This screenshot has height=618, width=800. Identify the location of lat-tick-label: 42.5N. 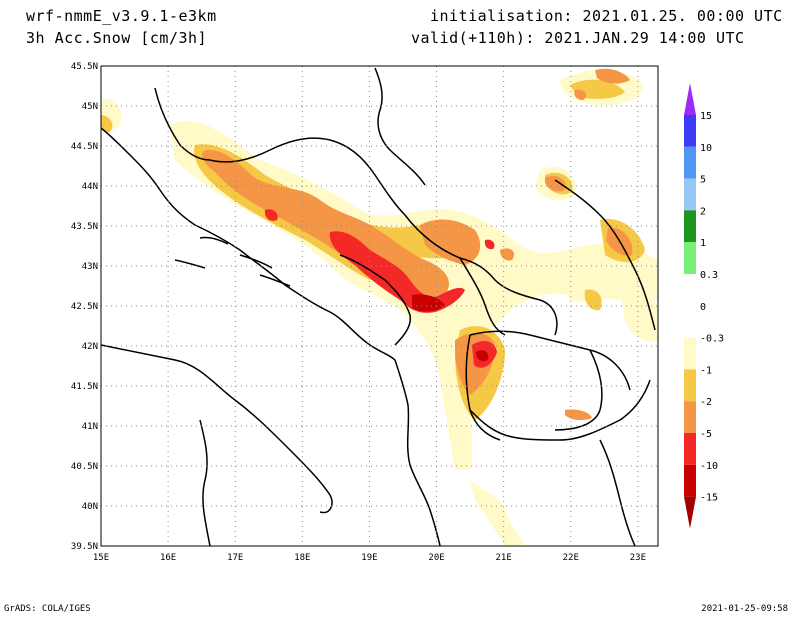
(84, 307).